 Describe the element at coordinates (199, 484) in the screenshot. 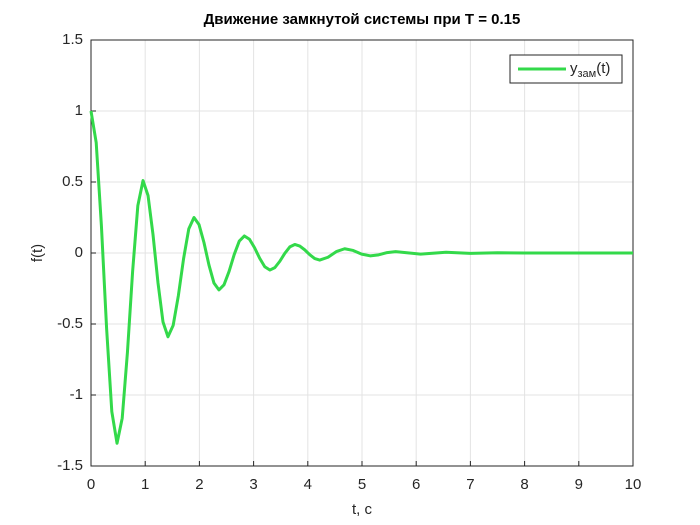

I see `x-tick-label: 2` at that location.